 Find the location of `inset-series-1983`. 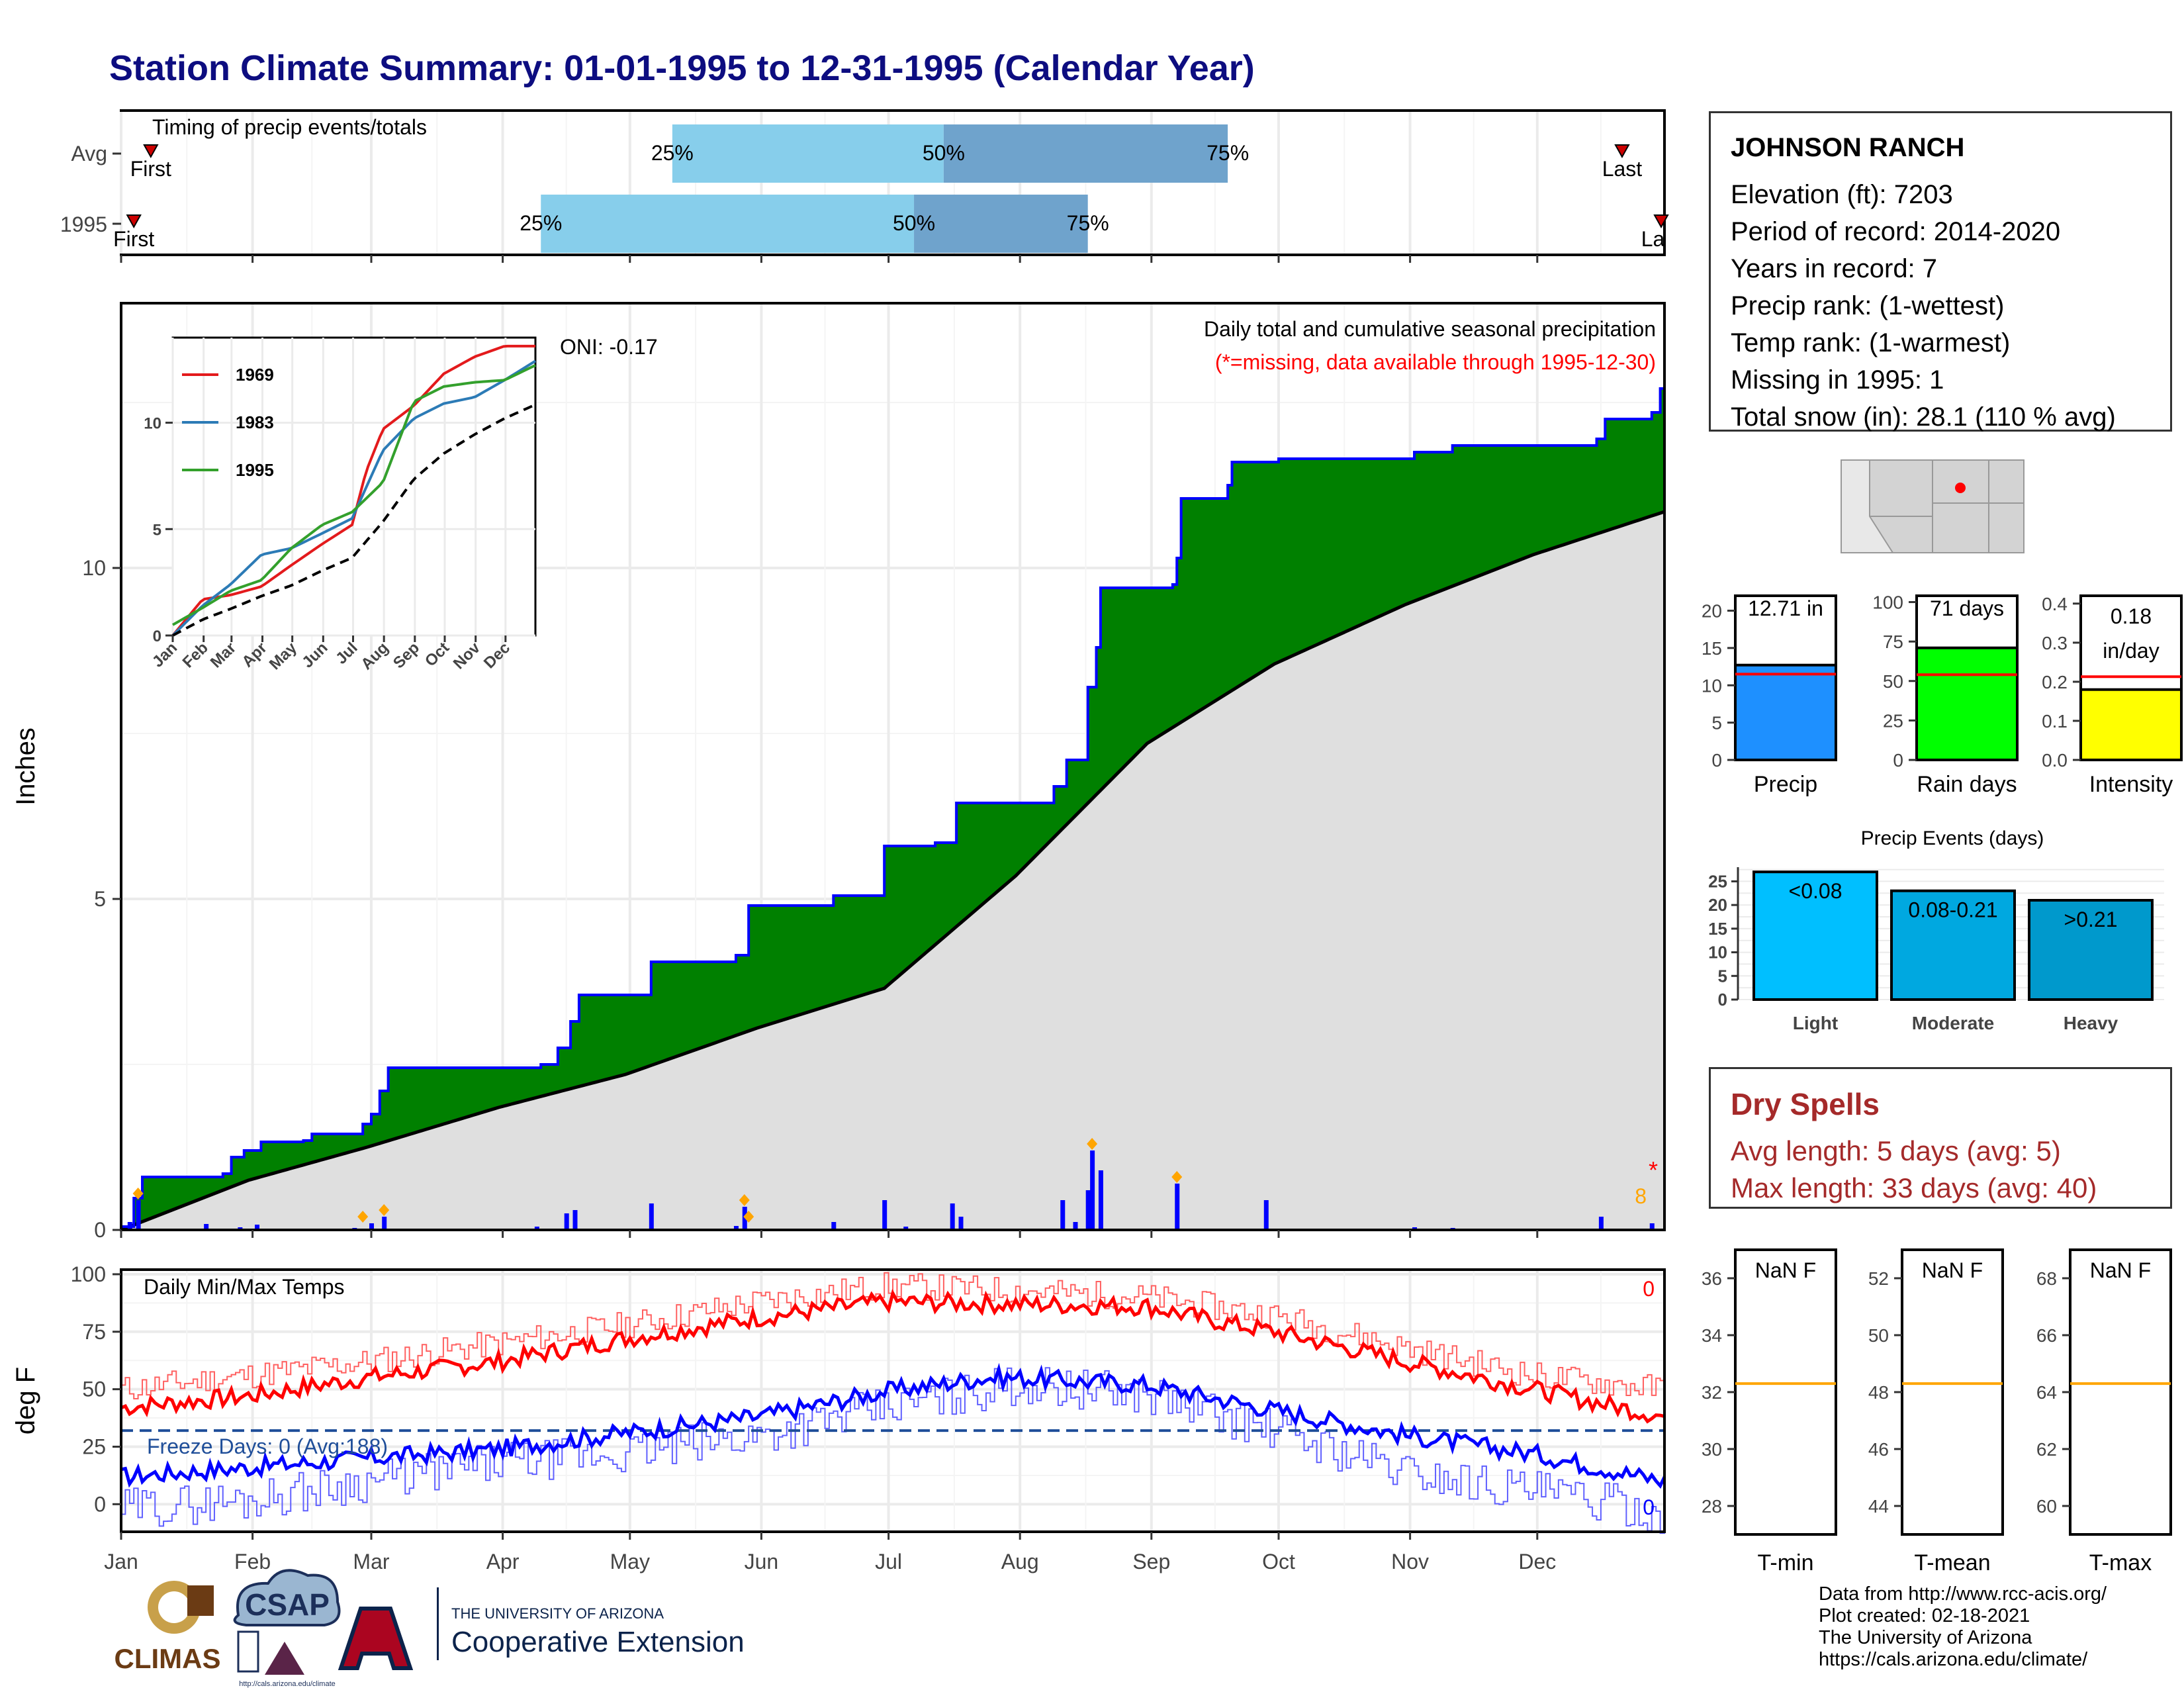

inset-series-1983 is located at coordinates (354, 498).